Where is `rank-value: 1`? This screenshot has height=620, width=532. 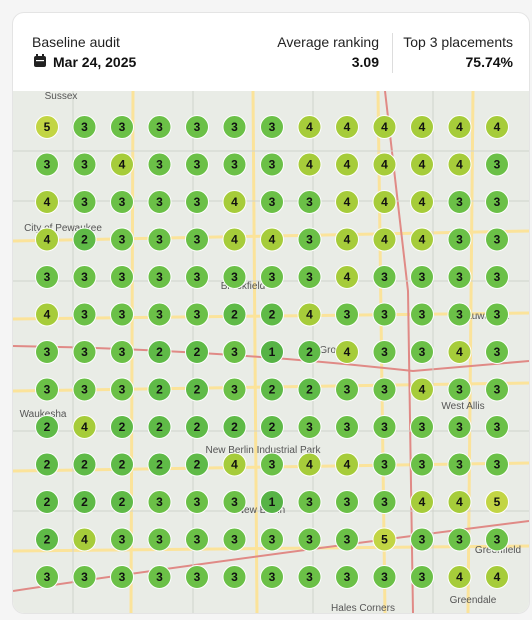
rank-value: 1 is located at coordinates (272, 502).